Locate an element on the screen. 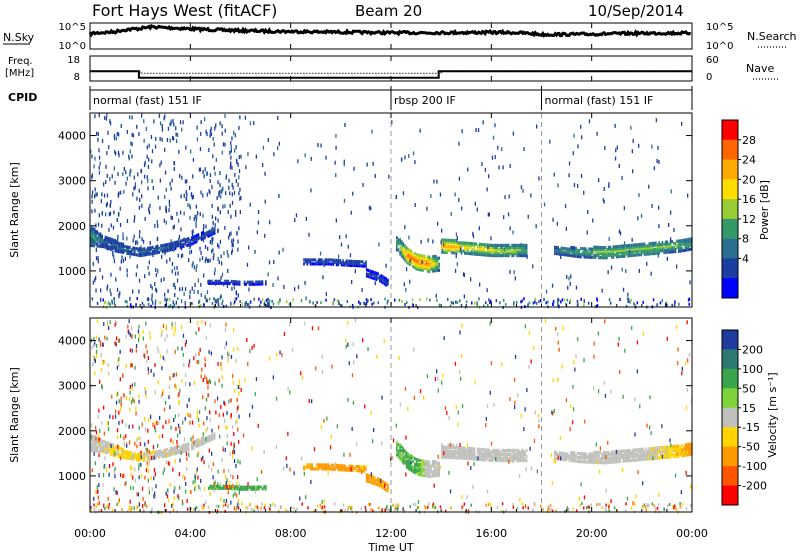 The width and height of the screenshot is (800, 554). freq-series is located at coordinates (391, 74).